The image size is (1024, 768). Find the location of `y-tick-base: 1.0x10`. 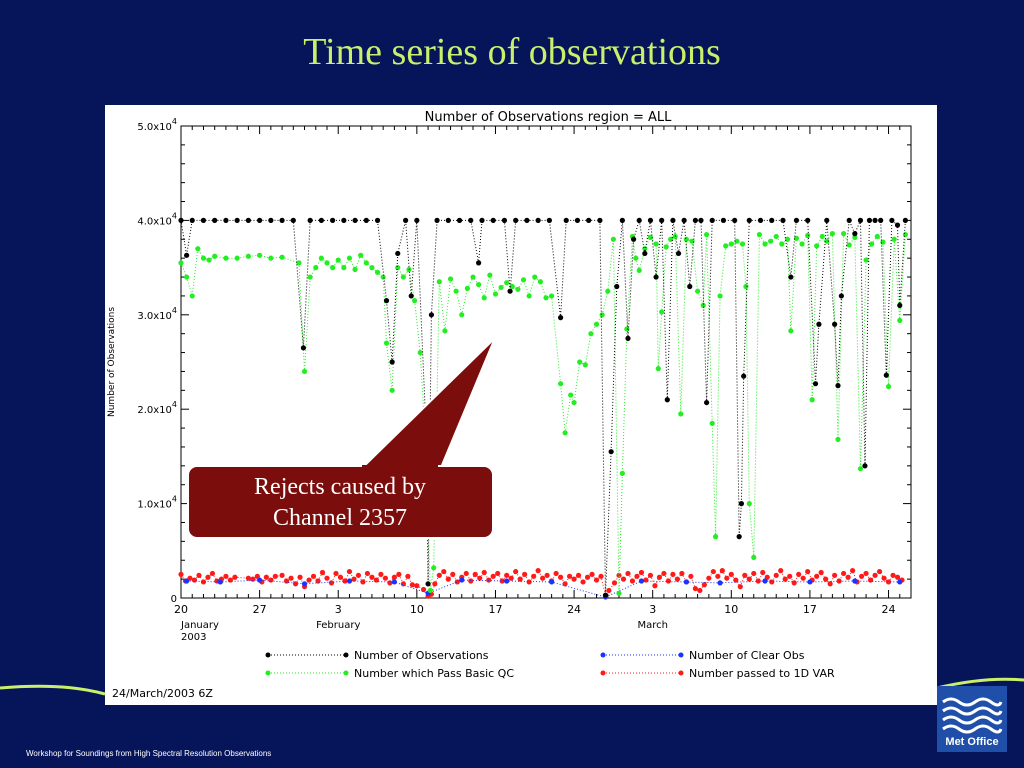

y-tick-base: 1.0x10 is located at coordinates (154, 505).